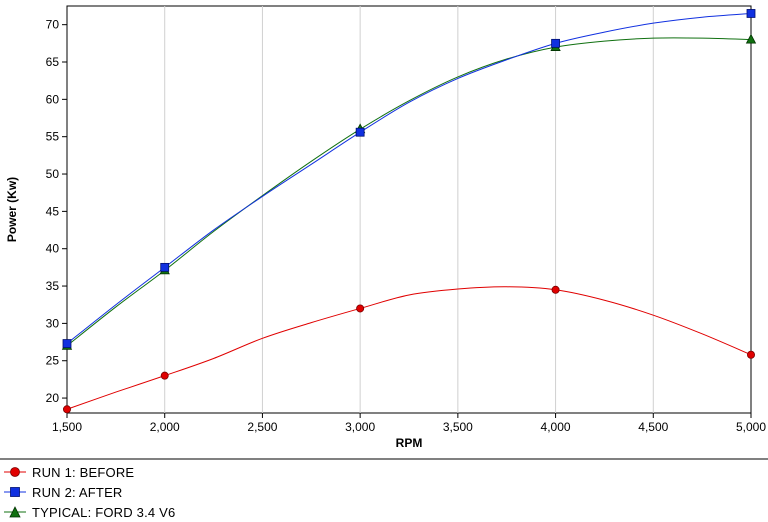  What do you see at coordinates (409, 443) in the screenshot?
I see `x-axis-title: RPM` at bounding box center [409, 443].